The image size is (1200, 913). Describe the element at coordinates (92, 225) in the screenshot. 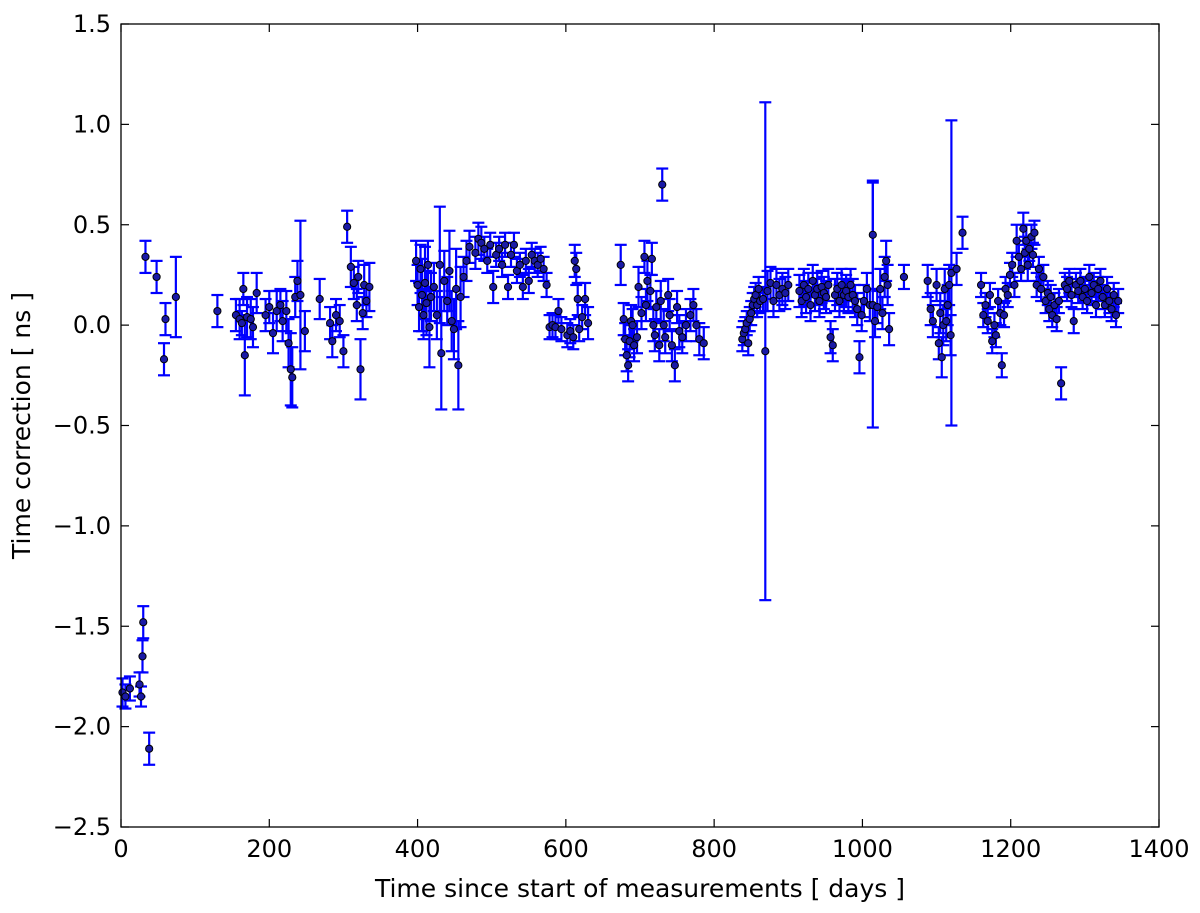

I see `y-tick-label: 0.5` at that location.